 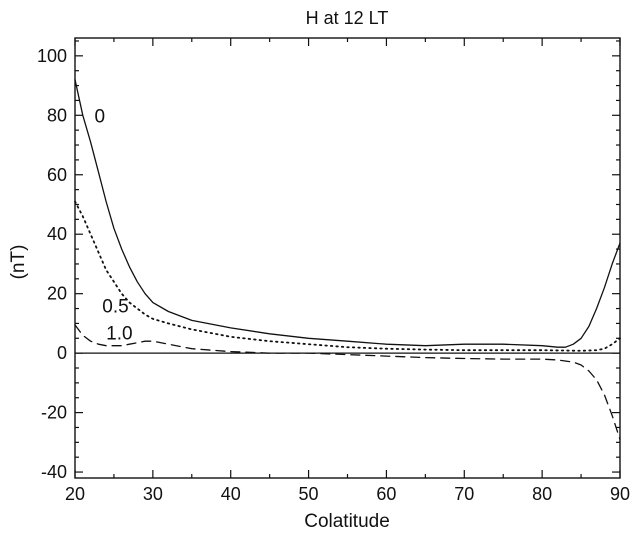 What do you see at coordinates (620, 494) in the screenshot?
I see `x-tick-label: 90` at bounding box center [620, 494].